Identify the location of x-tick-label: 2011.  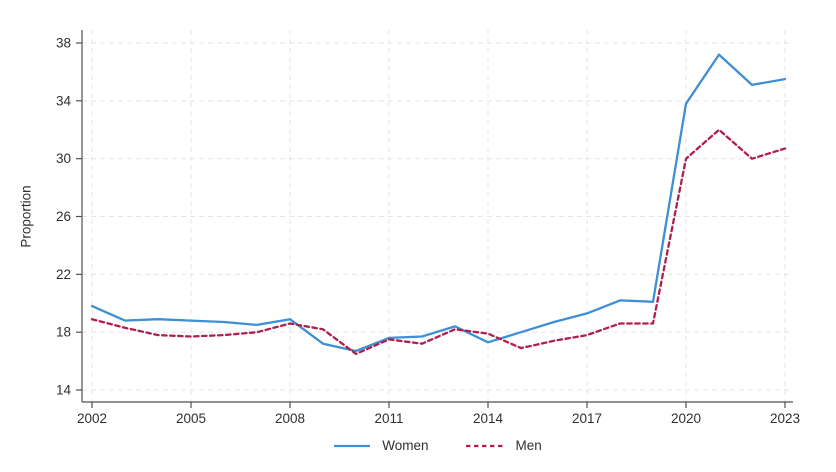
(388, 418).